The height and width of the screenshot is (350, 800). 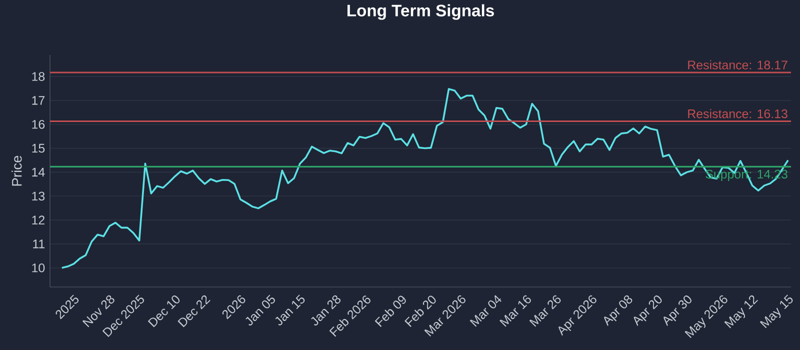 What do you see at coordinates (38, 244) in the screenshot?
I see `y-tick-label: 11` at bounding box center [38, 244].